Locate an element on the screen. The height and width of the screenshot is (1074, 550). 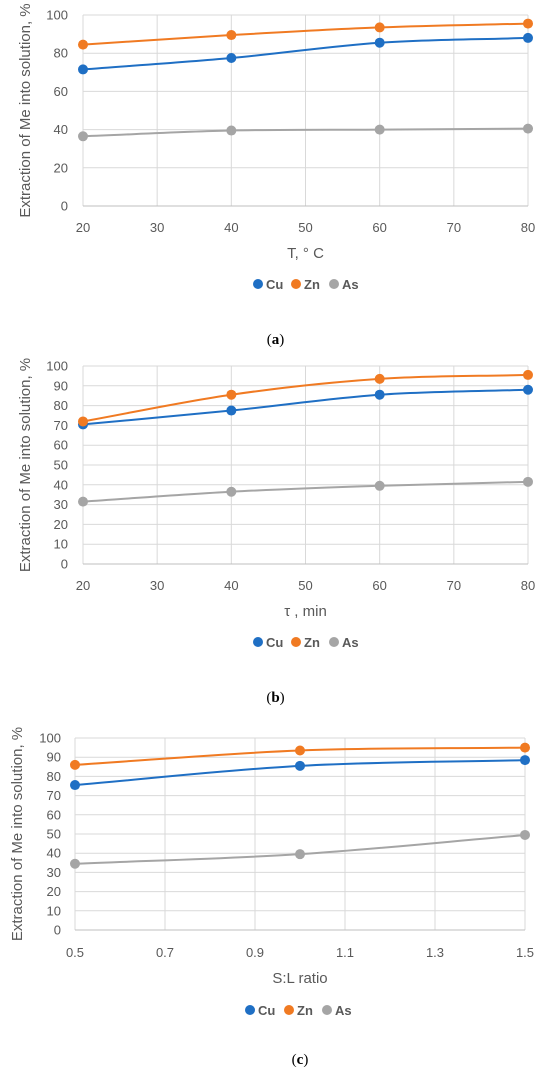
x-axis-title: S:L ratio is located at coordinates (299, 978).